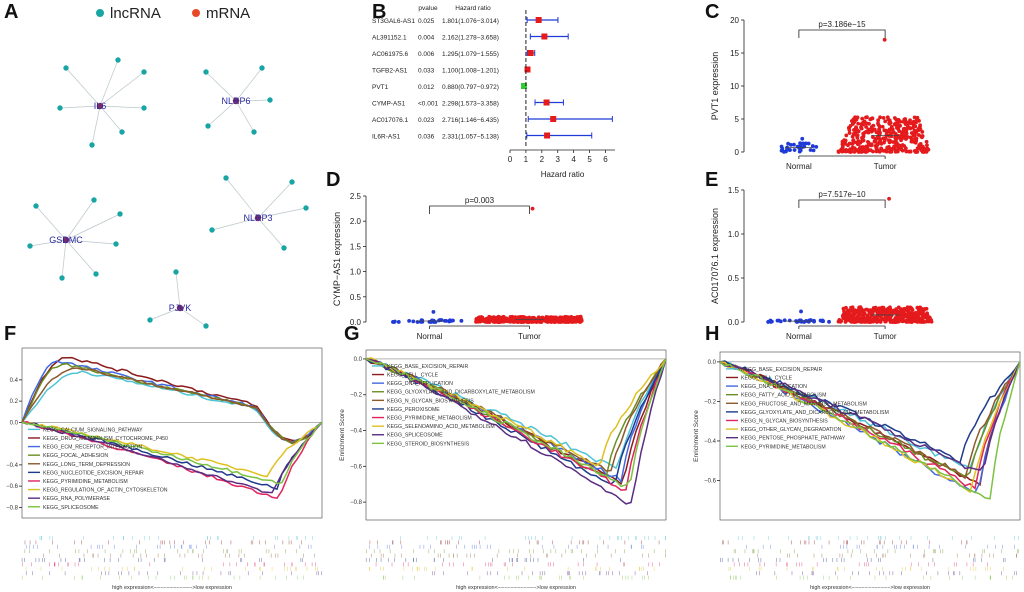 Image resolution: width=1024 pixels, height=592 pixels. Describe the element at coordinates (510, 159) in the screenshot. I see `forest-x-tick-label: 0` at that location.